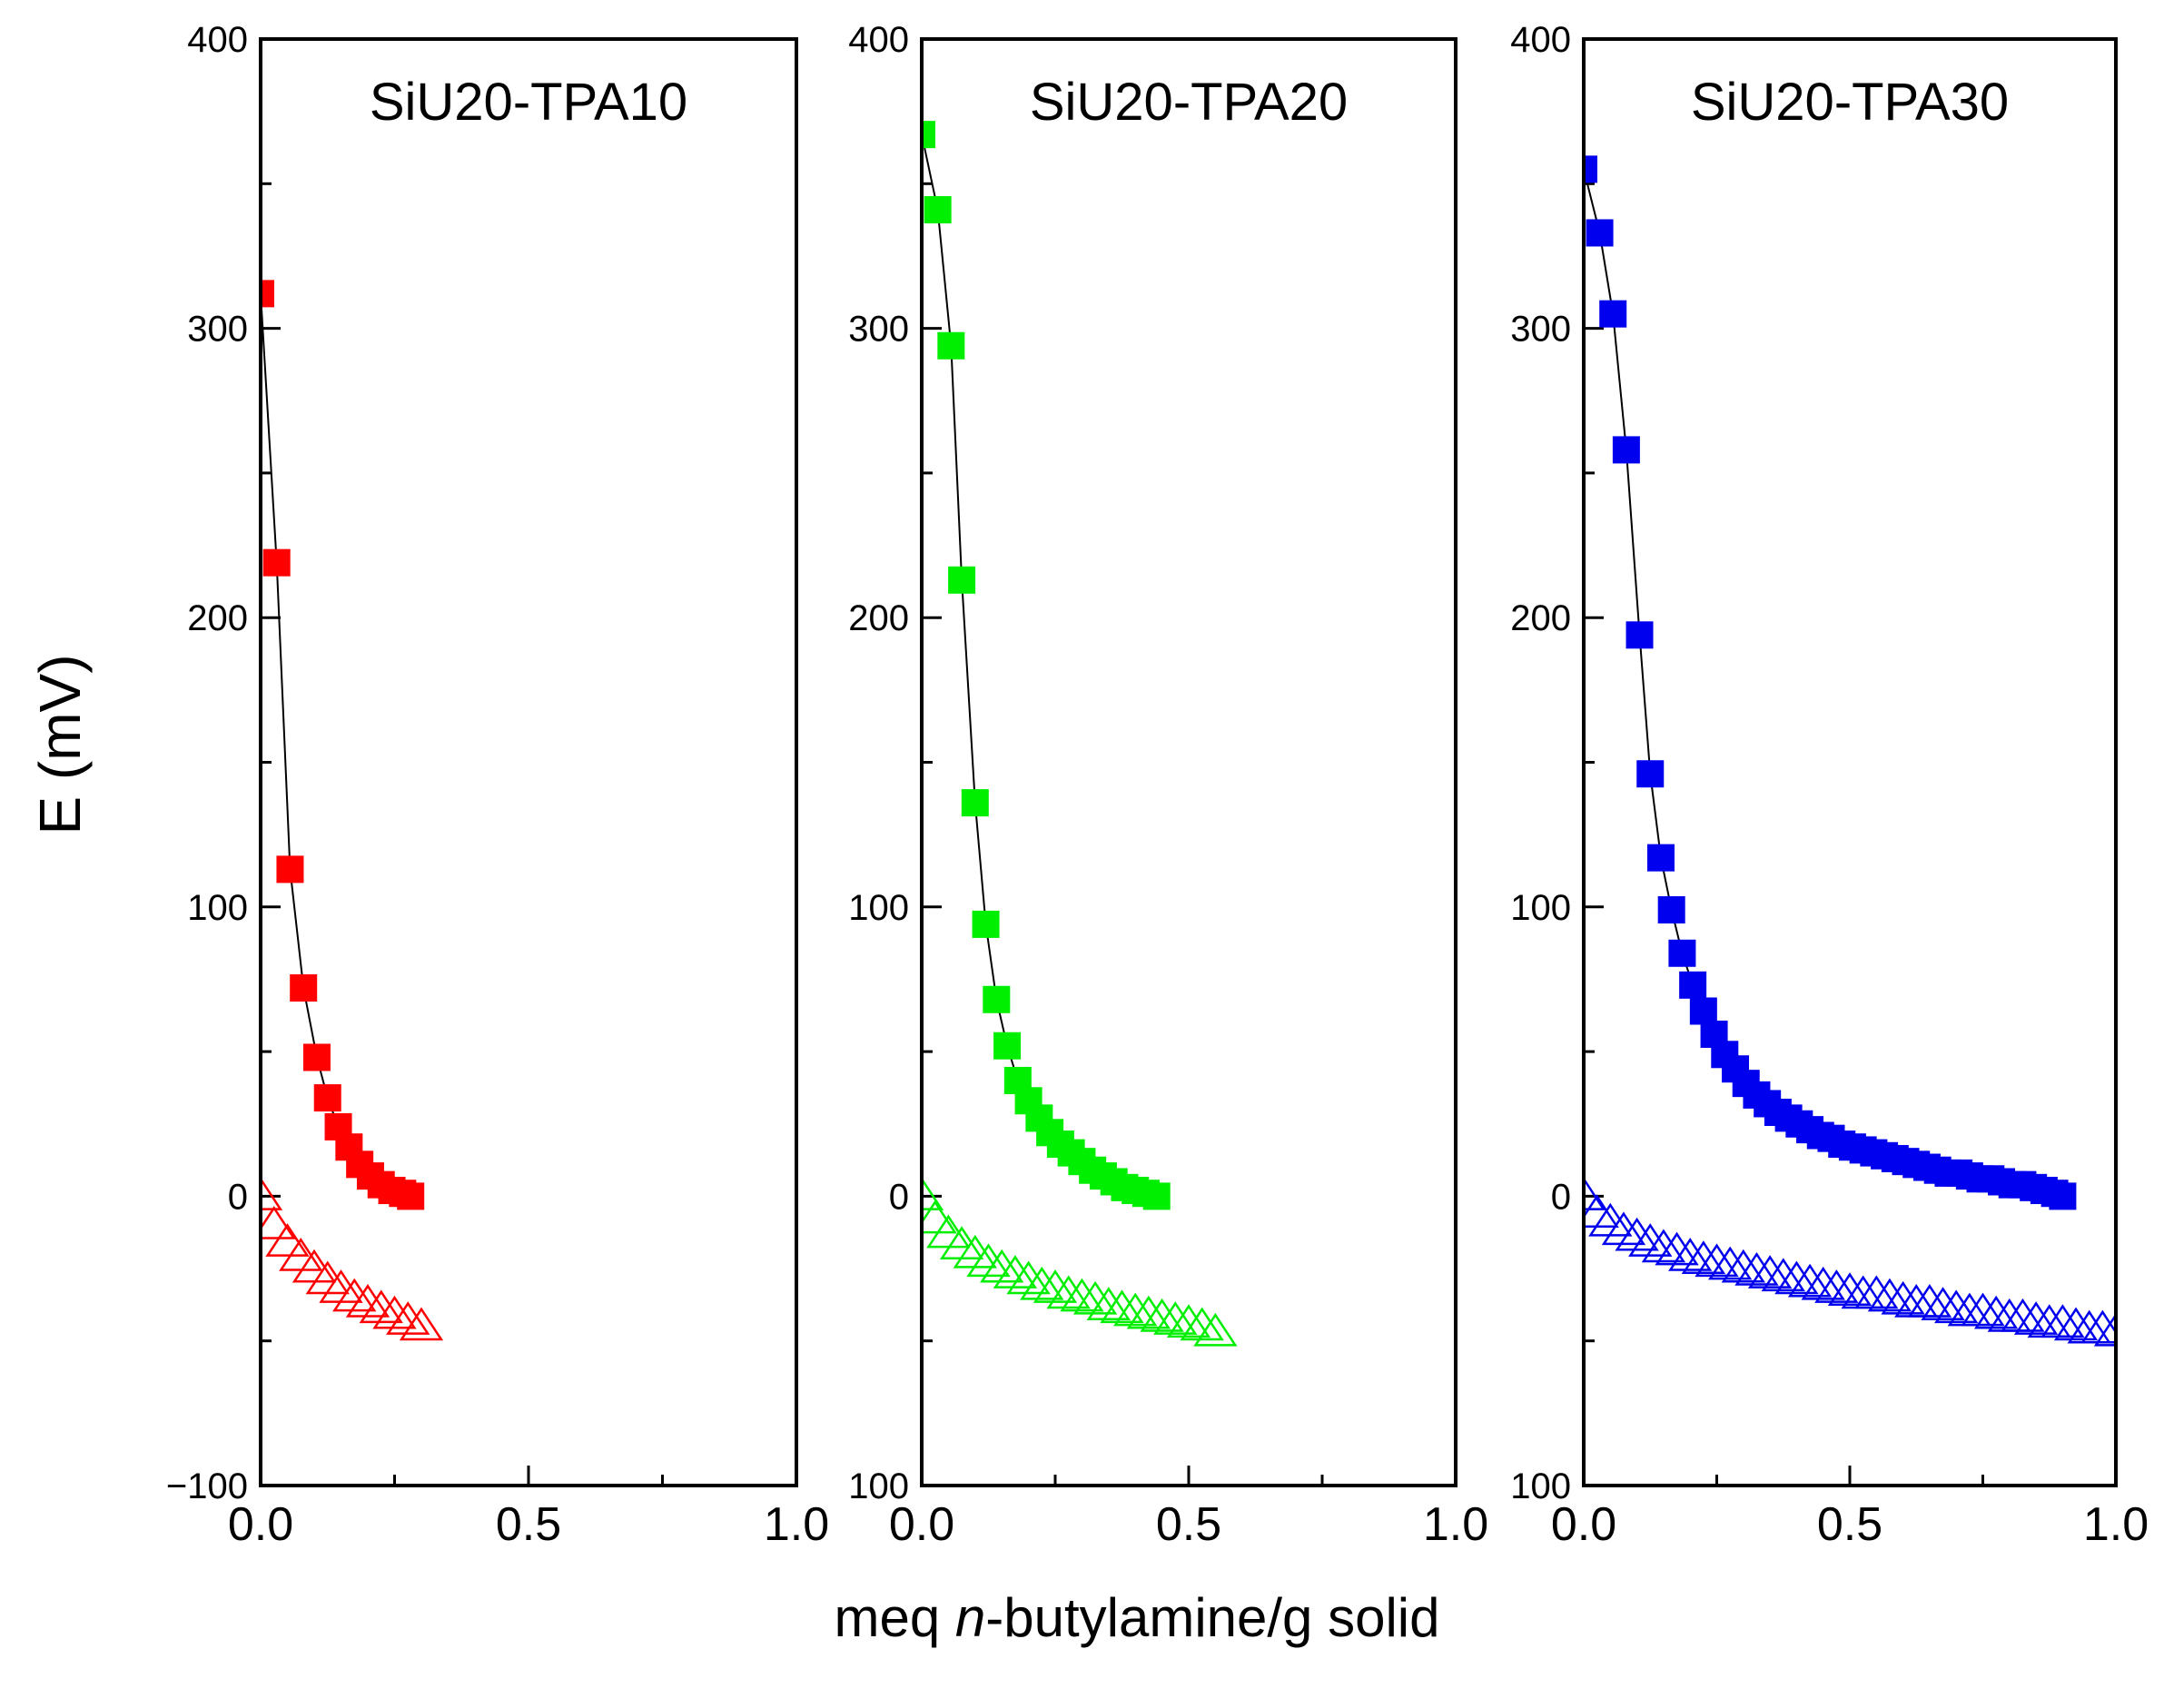 Image resolution: width=2164 pixels, height=1708 pixels. I want to click on x-axis-title-part-1: meq, so click(894, 1617).